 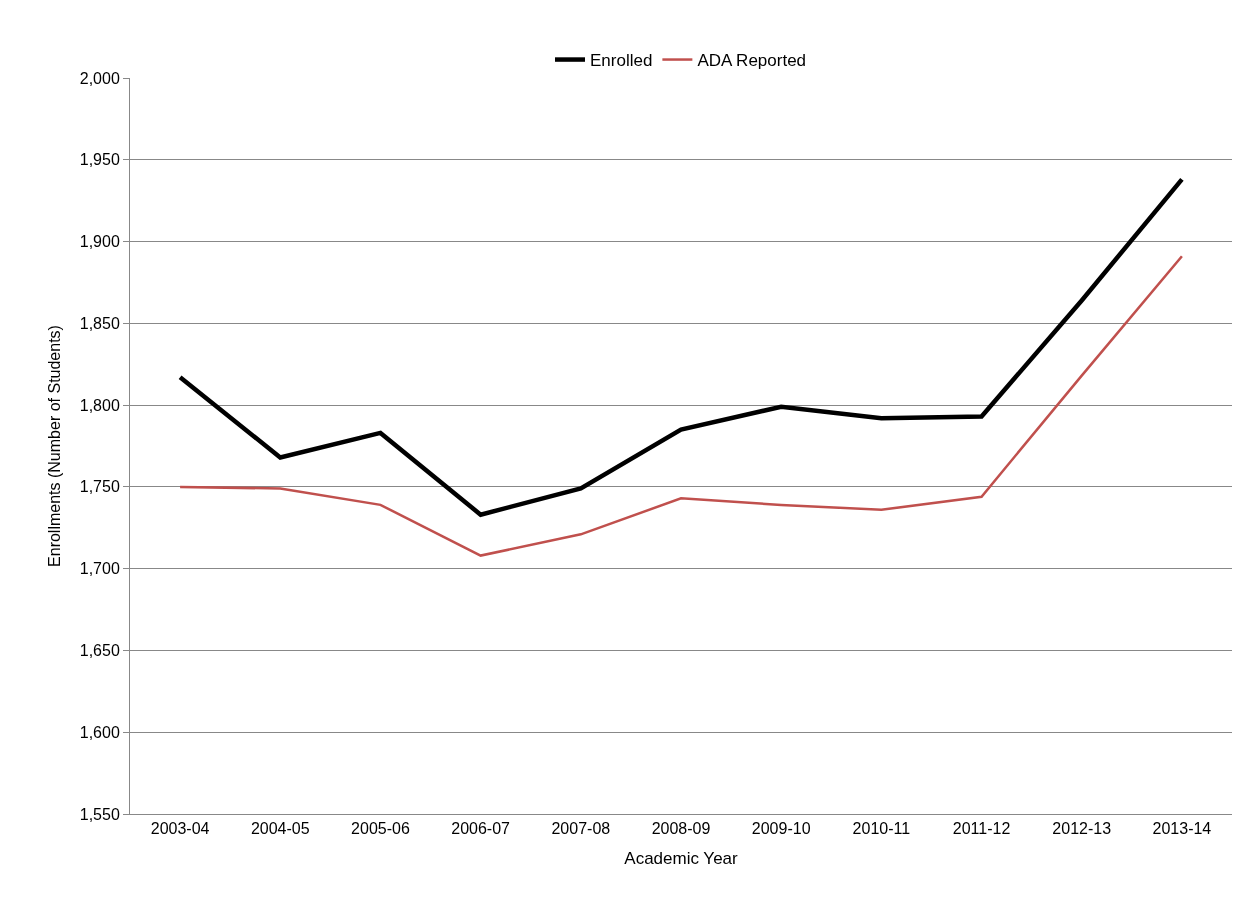 I want to click on x-tick-label: 2009-10, so click(x=781, y=829).